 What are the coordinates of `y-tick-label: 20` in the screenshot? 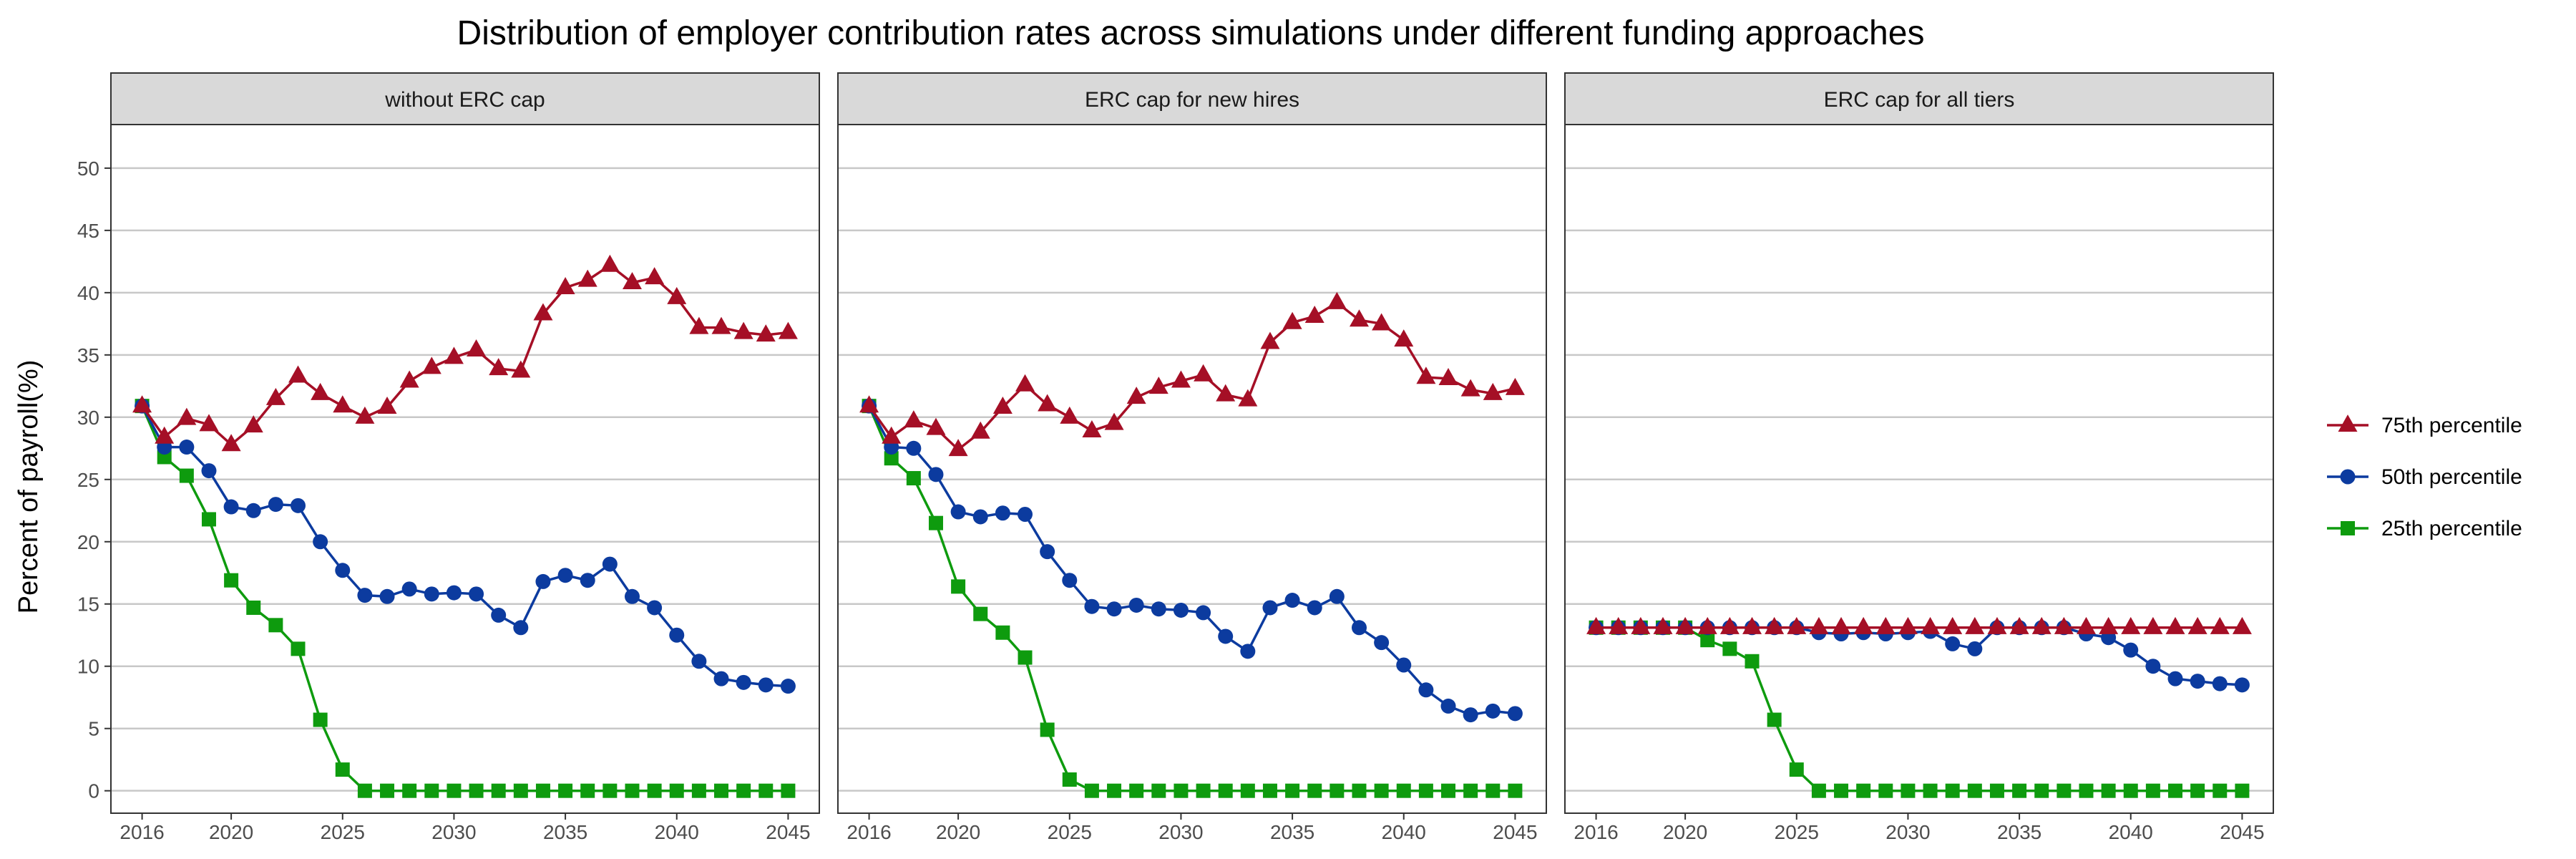 It's located at (88, 542).